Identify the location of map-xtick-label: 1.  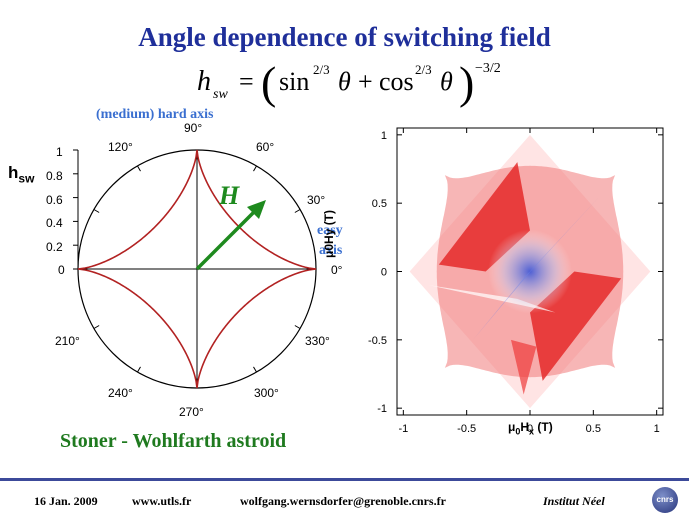
(657, 429).